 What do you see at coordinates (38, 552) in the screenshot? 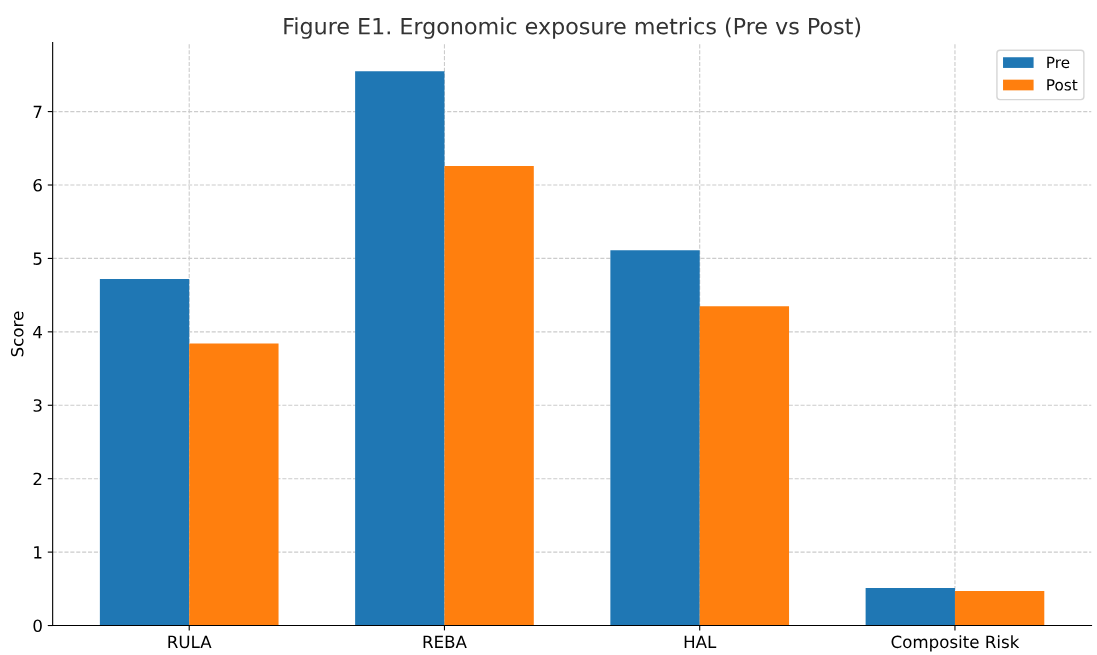
I see `y-tick-label: 1` at bounding box center [38, 552].